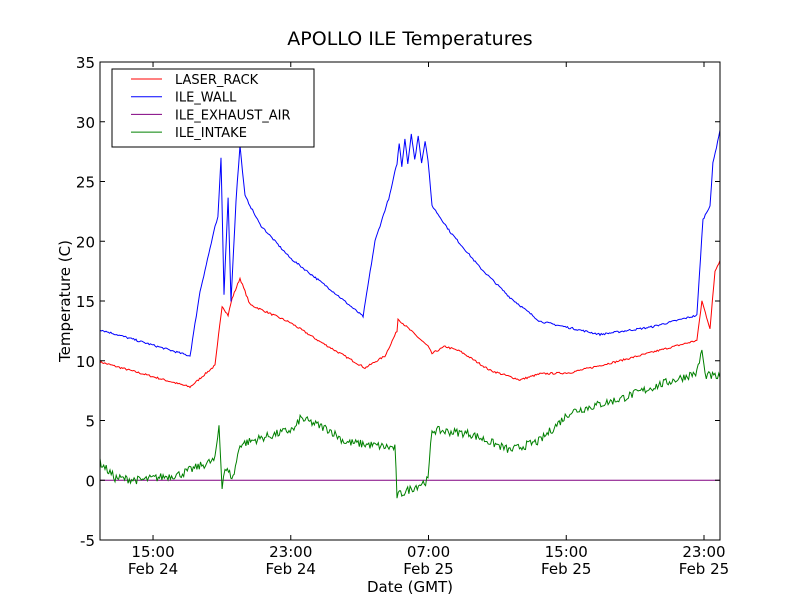 Image resolution: width=800 pixels, height=604 pixels. Describe the element at coordinates (206, 98) in the screenshot. I see `legend-label: ILE_WALL` at that location.